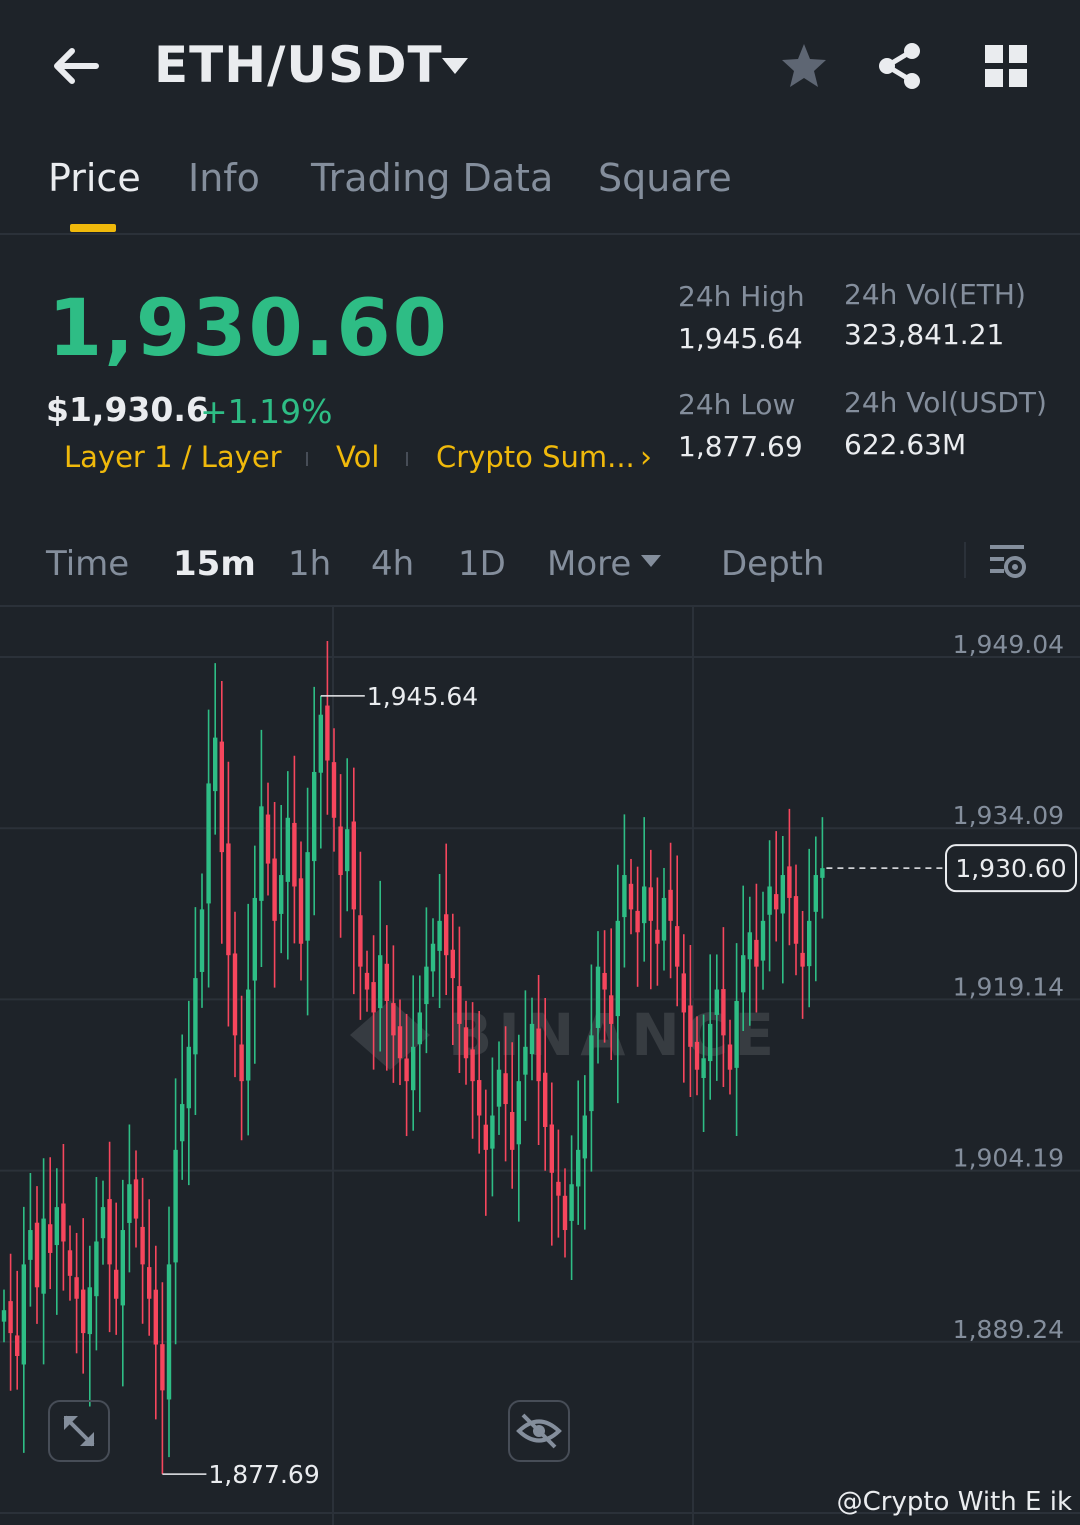 The width and height of the screenshot is (1080, 1525). What do you see at coordinates (214, 564) in the screenshot?
I see `interval-15m: 15m` at bounding box center [214, 564].